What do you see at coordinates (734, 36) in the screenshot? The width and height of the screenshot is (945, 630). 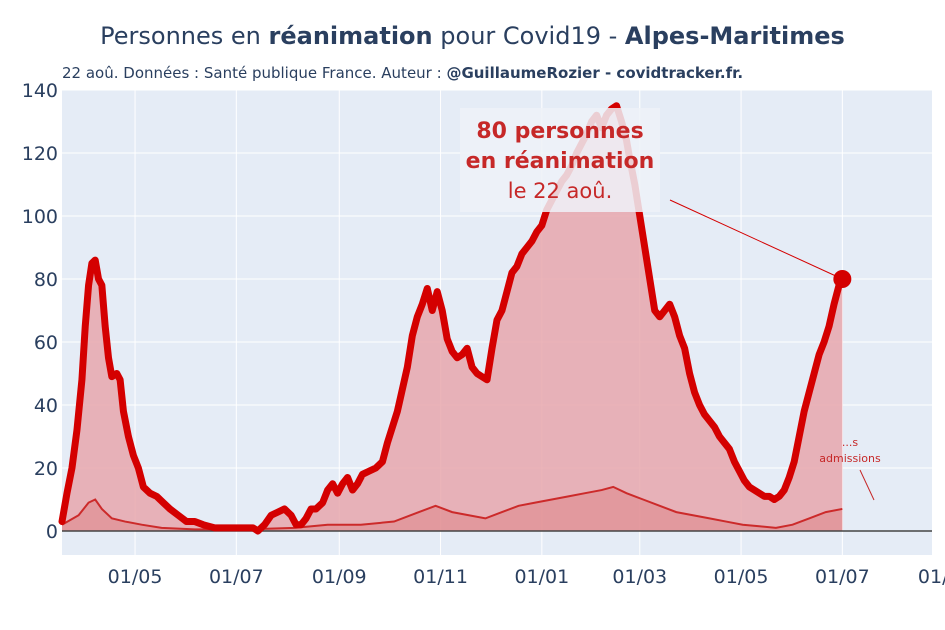 I see `title-bold-region: Alpes-Maritimes` at bounding box center [734, 36].